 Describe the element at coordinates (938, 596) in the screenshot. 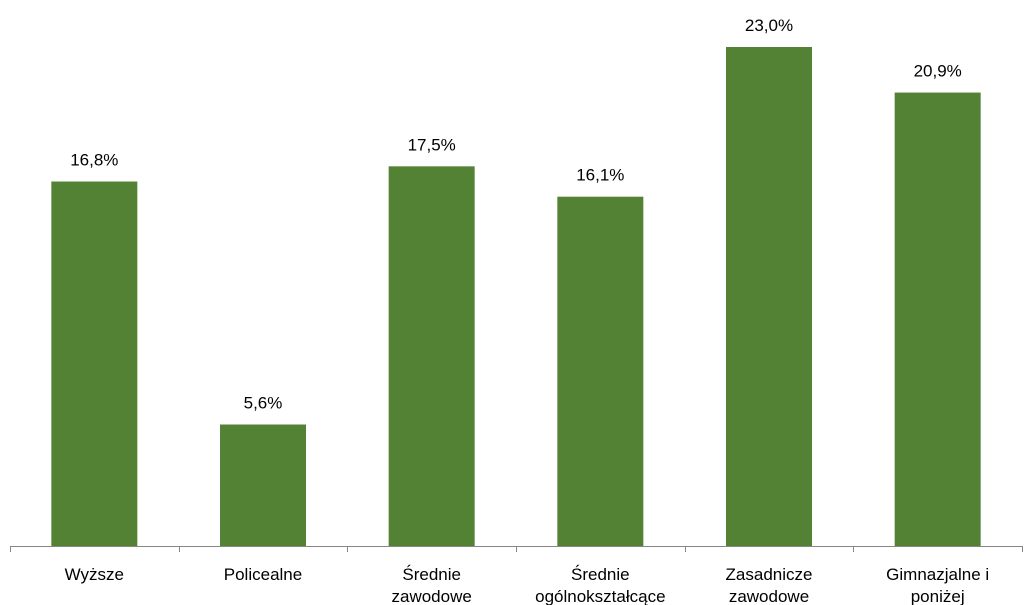

I see `category-label-line: poniżej` at that location.